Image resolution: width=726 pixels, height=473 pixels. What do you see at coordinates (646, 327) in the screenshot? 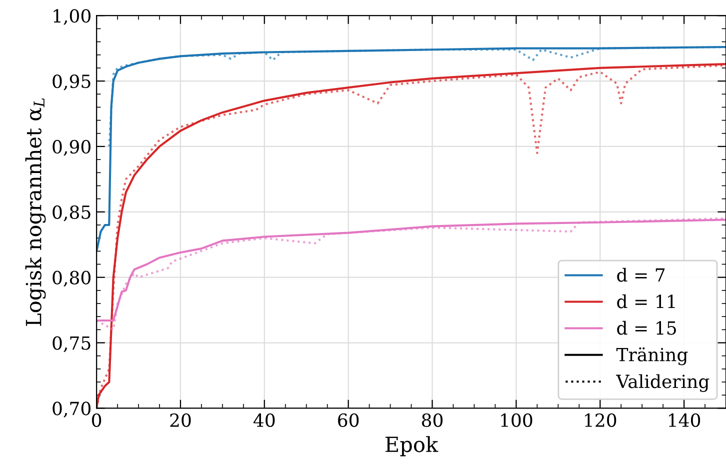
I see `legend-label: d = 15` at bounding box center [646, 327].